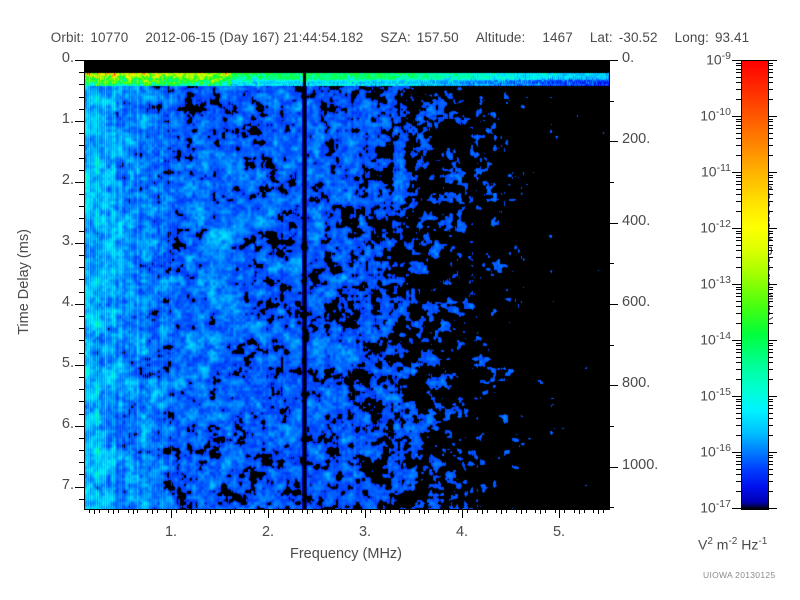 The height and width of the screenshot is (600, 800). Describe the element at coordinates (462, 532) in the screenshot. I see `x-tick-label: 4.` at that location.